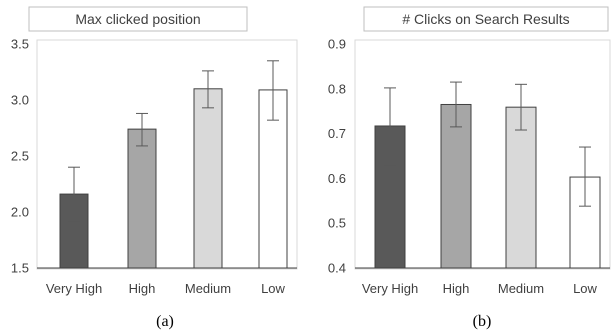  I want to click on chart-b-bar-low, so click(585, 222).